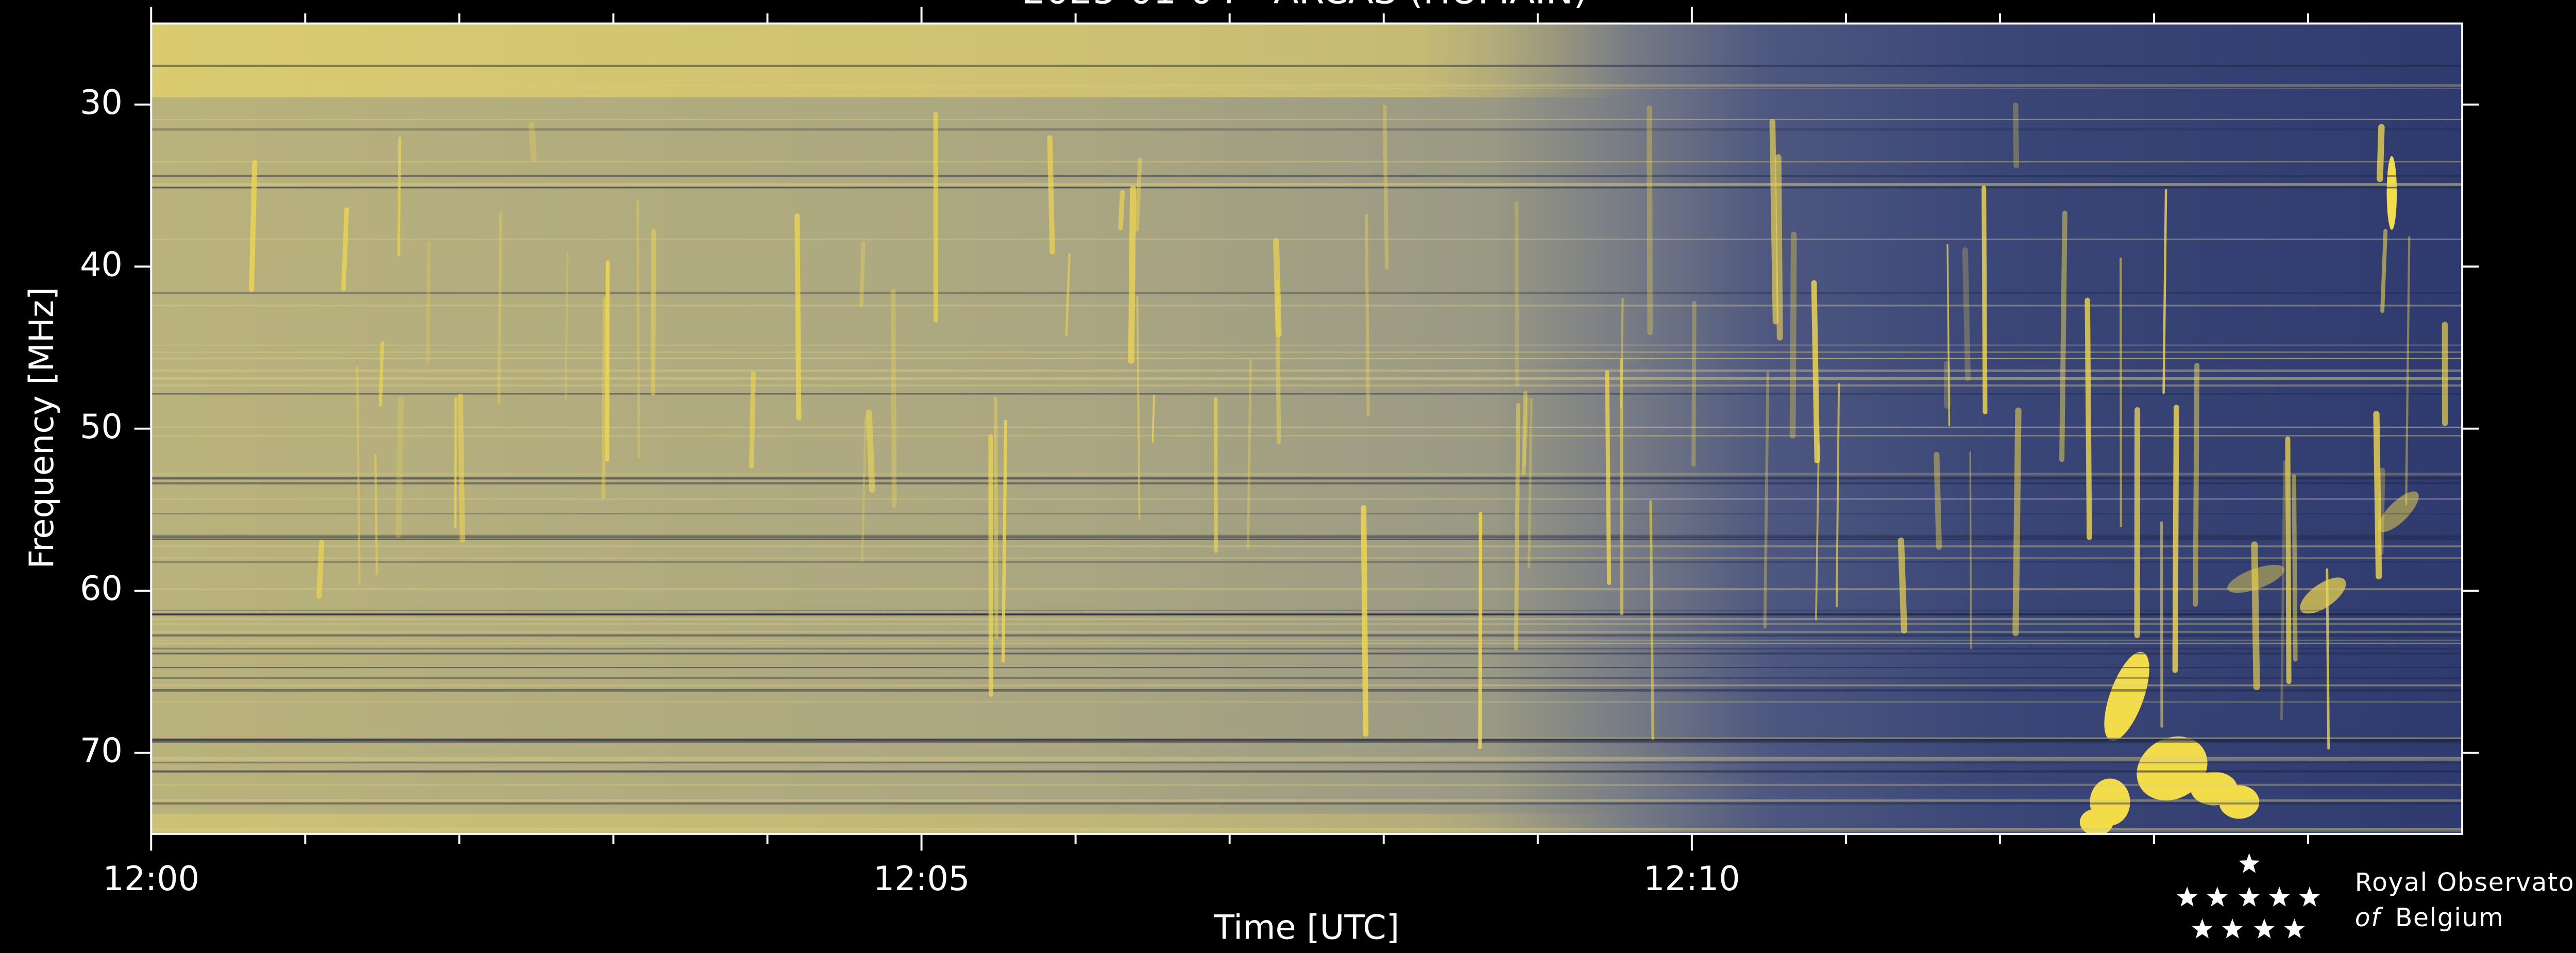 The height and width of the screenshot is (953, 2576). I want to click on x-tick-label: 12:00, so click(151, 879).